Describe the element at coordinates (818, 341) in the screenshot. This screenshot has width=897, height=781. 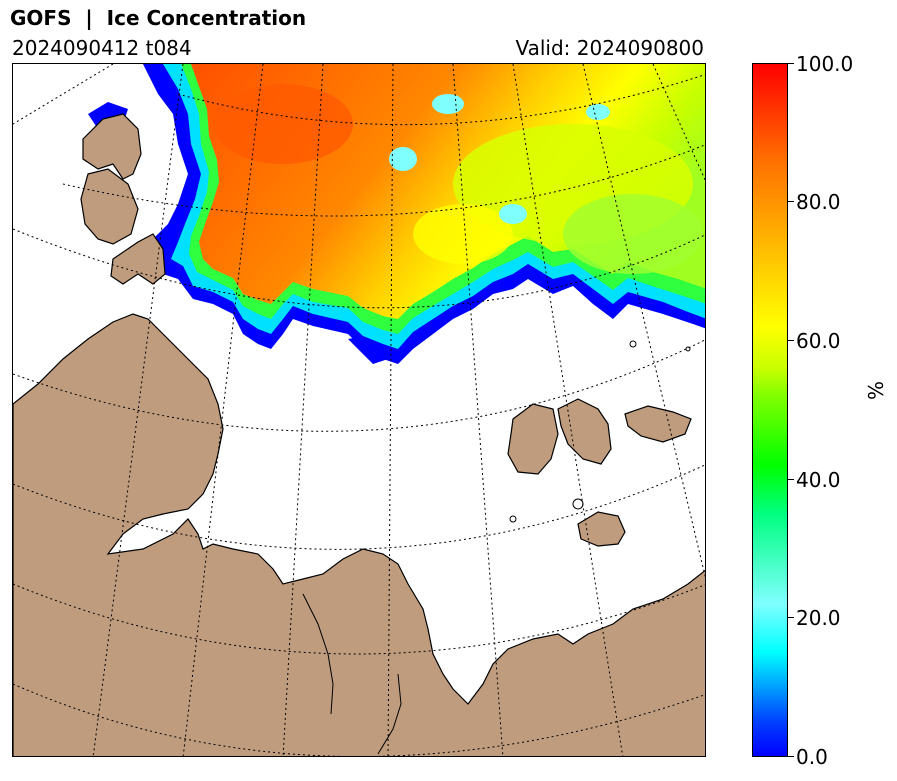
I see `colorbar-tick-label: 60.0` at that location.